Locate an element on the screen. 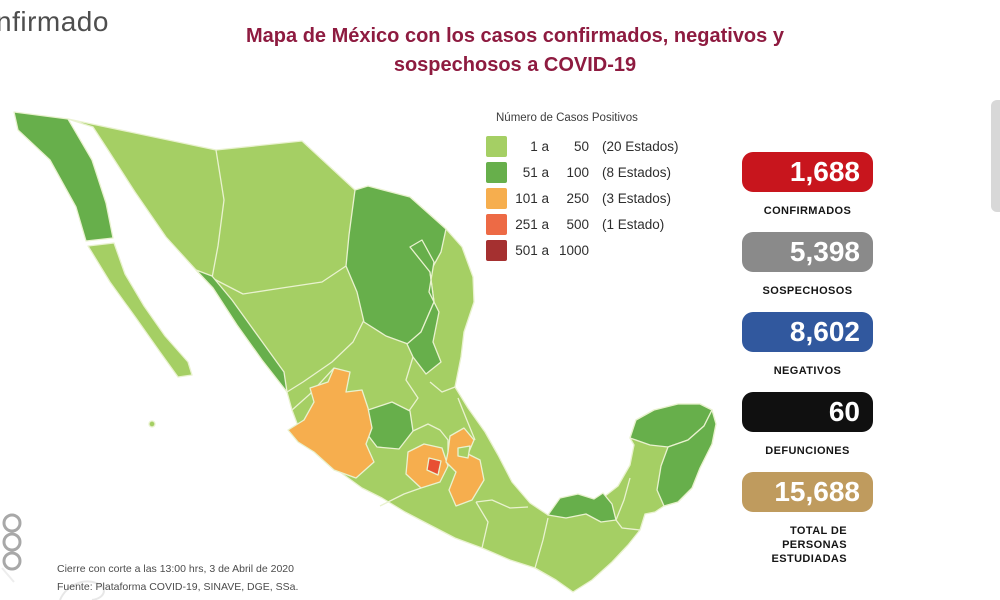 This screenshot has height=600, width=1000. state-tabasco is located at coordinates (582, 507).